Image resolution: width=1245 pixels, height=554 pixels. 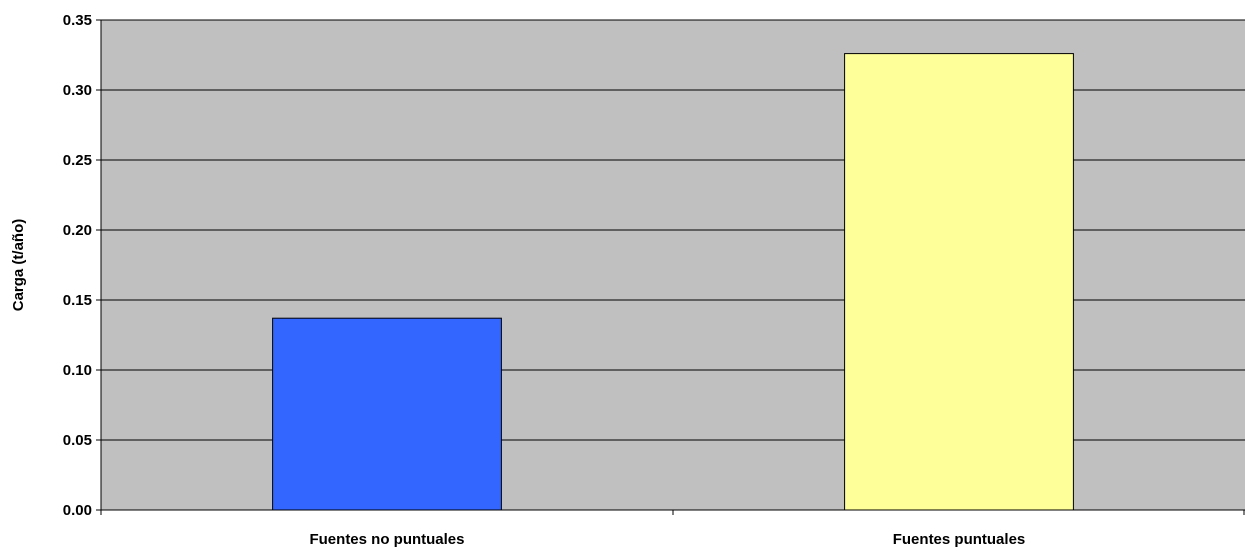 I want to click on x-tick-labels: Fuentes no puntuales Fuentes puntuales, so click(x=667, y=539).